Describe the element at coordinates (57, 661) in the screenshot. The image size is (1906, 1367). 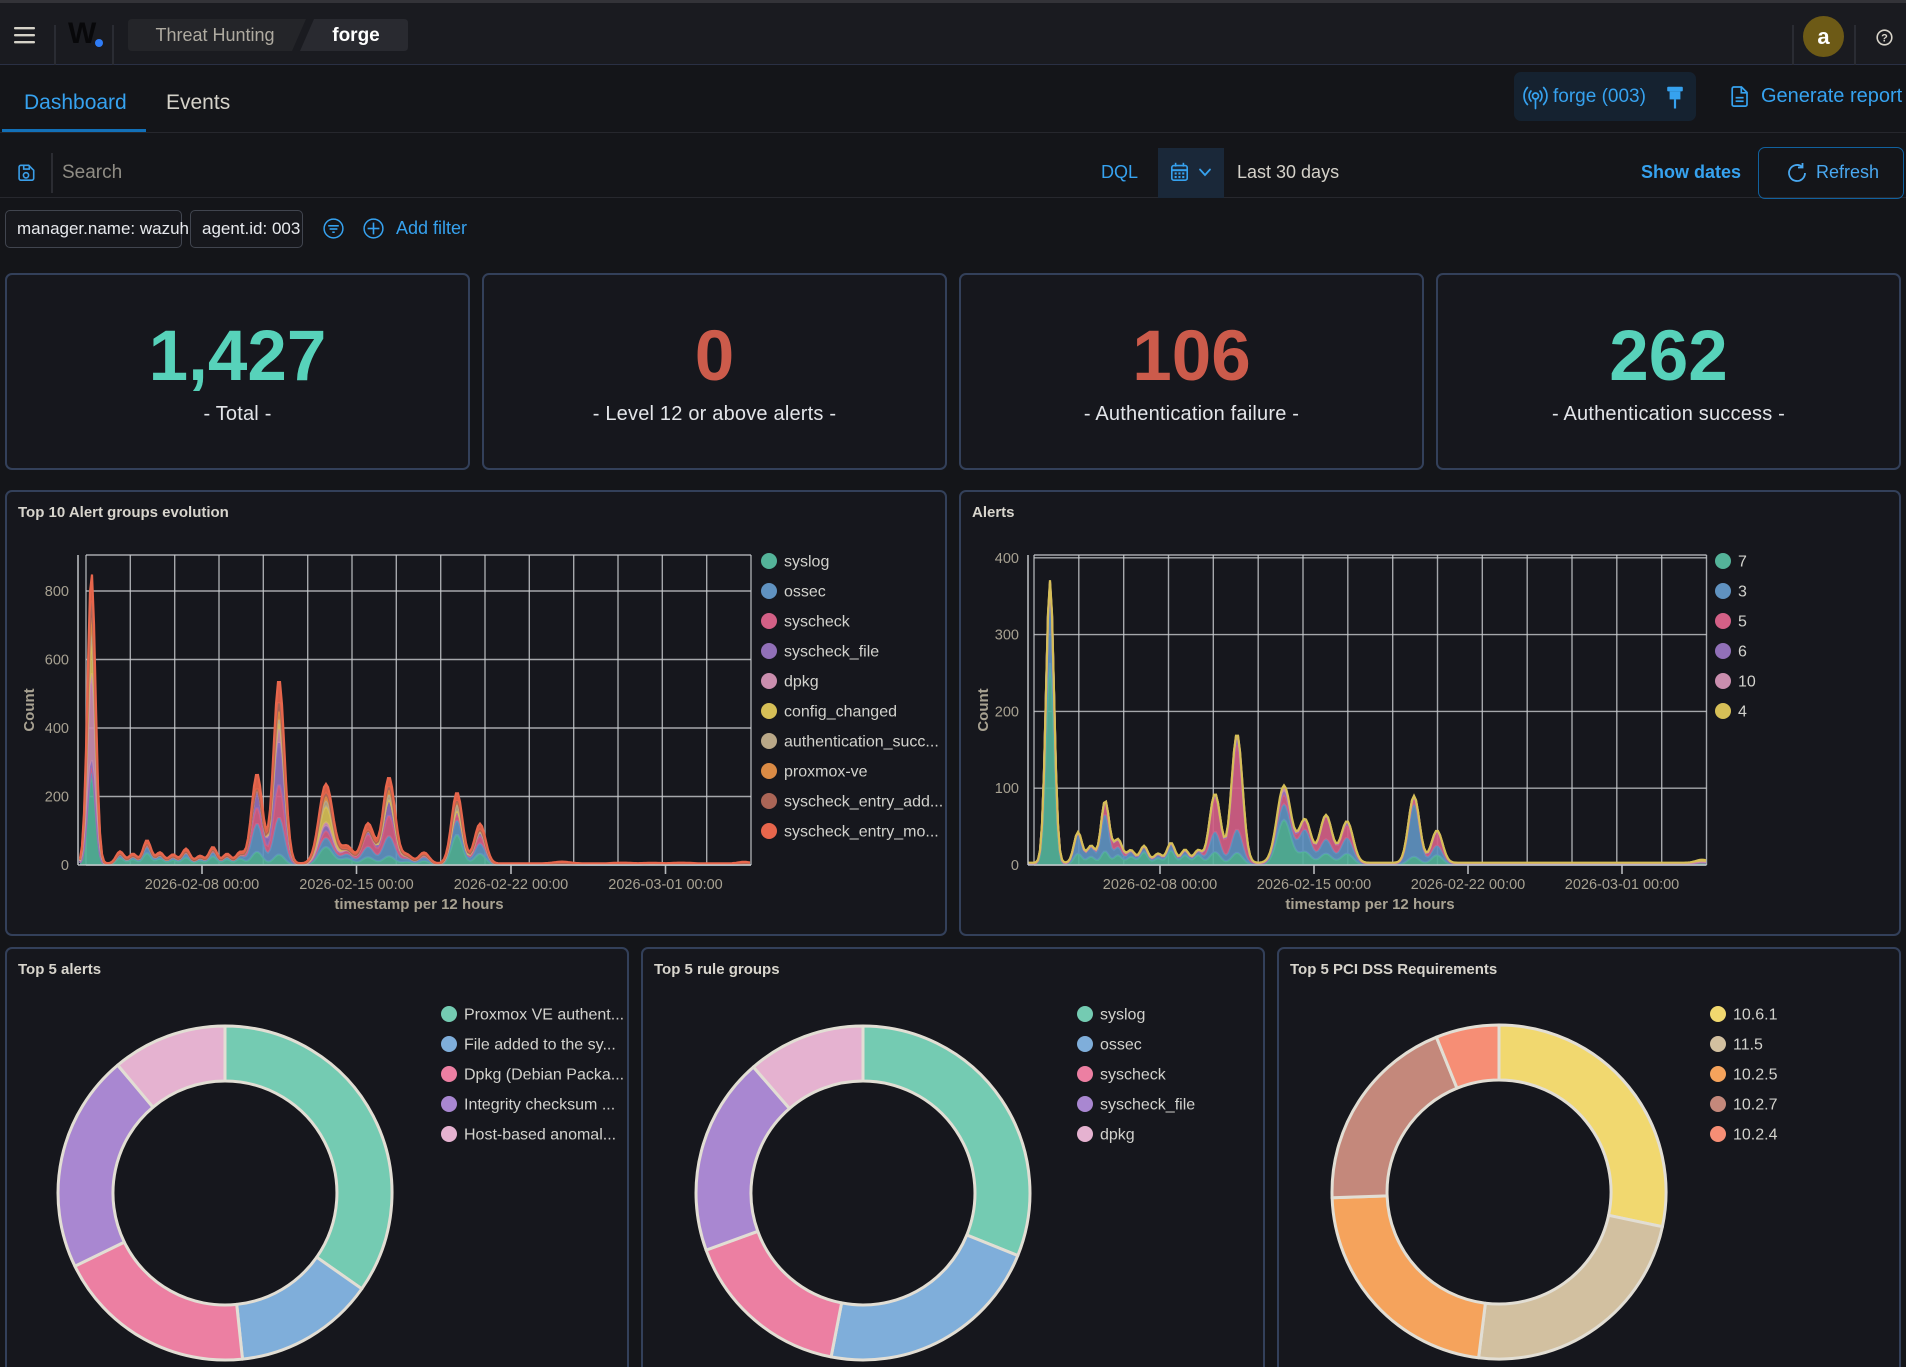
I see `svg-text: 600` at that location.